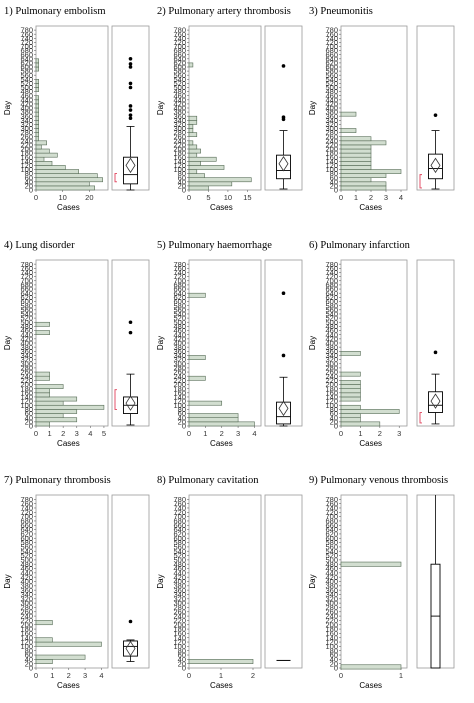 Image resolution: width=474 pixels, height=703 pixels. Describe the element at coordinates (130, 403) in the screenshot. I see `mean-diamond` at that location.